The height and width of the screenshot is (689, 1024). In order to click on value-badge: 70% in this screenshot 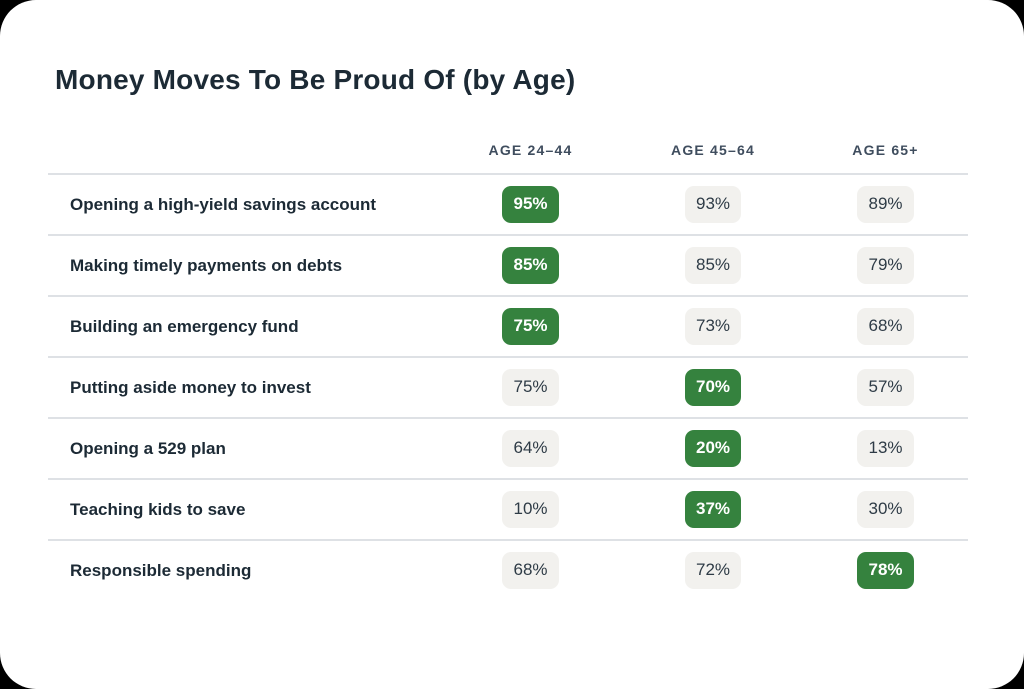, I will do `click(713, 387)`.